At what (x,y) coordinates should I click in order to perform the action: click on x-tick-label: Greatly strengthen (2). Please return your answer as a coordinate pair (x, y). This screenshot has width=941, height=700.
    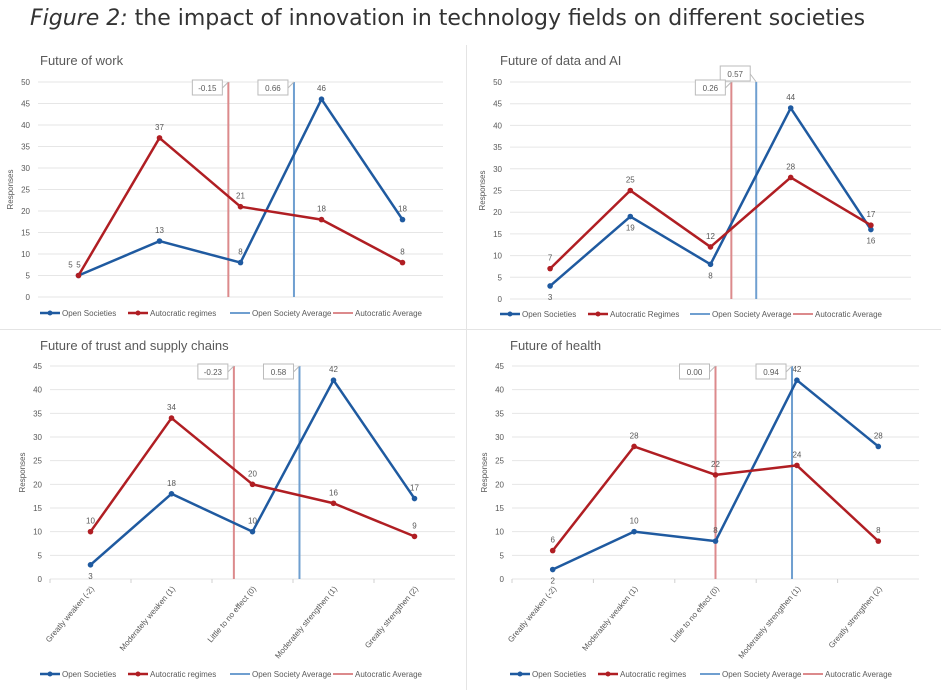
    Looking at the image, I should click on (391, 617).